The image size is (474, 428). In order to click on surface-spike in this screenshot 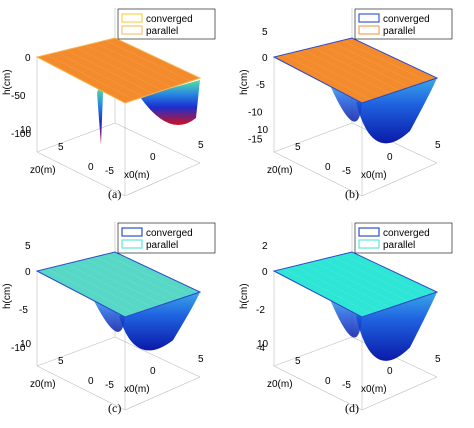, I will do `click(100, 116)`.